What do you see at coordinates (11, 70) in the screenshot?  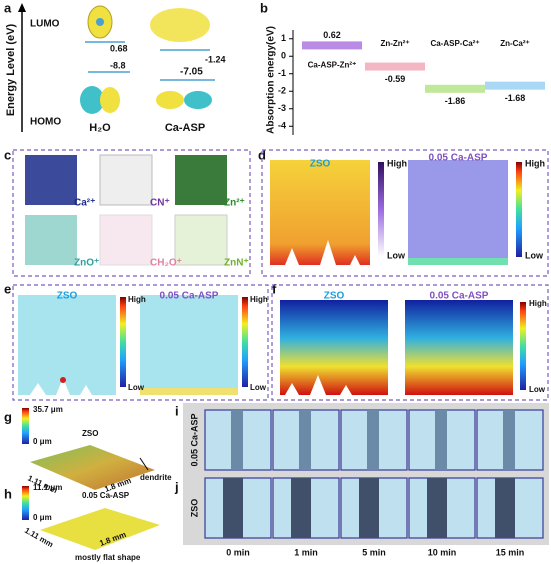 I see `axis-title: Energy Level (eV)` at bounding box center [11, 70].